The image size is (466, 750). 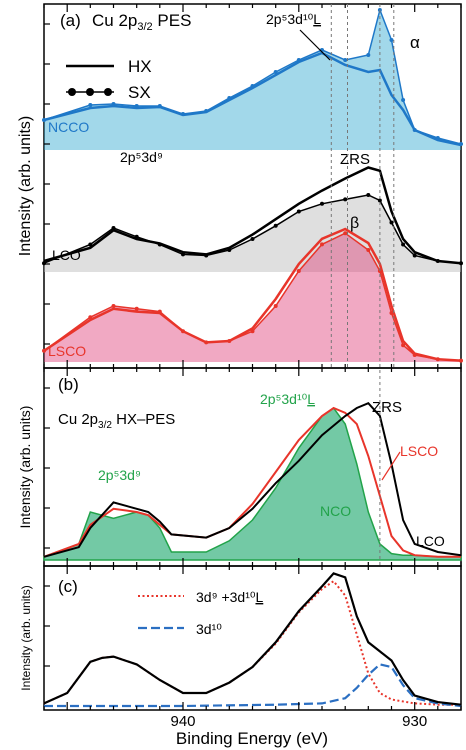 What do you see at coordinates (143, 419) in the screenshot?
I see `panel-b-title-tail: HX–PES` at bounding box center [143, 419].